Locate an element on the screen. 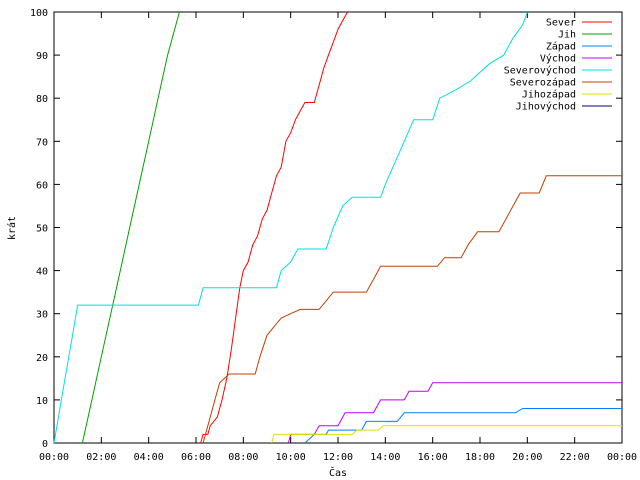  x-tick-label: 04:00 is located at coordinates (149, 457).